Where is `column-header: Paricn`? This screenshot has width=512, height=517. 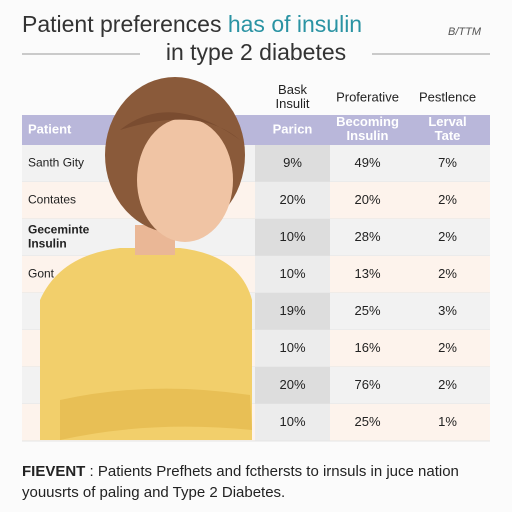 column-header: Paricn is located at coordinates (293, 128).